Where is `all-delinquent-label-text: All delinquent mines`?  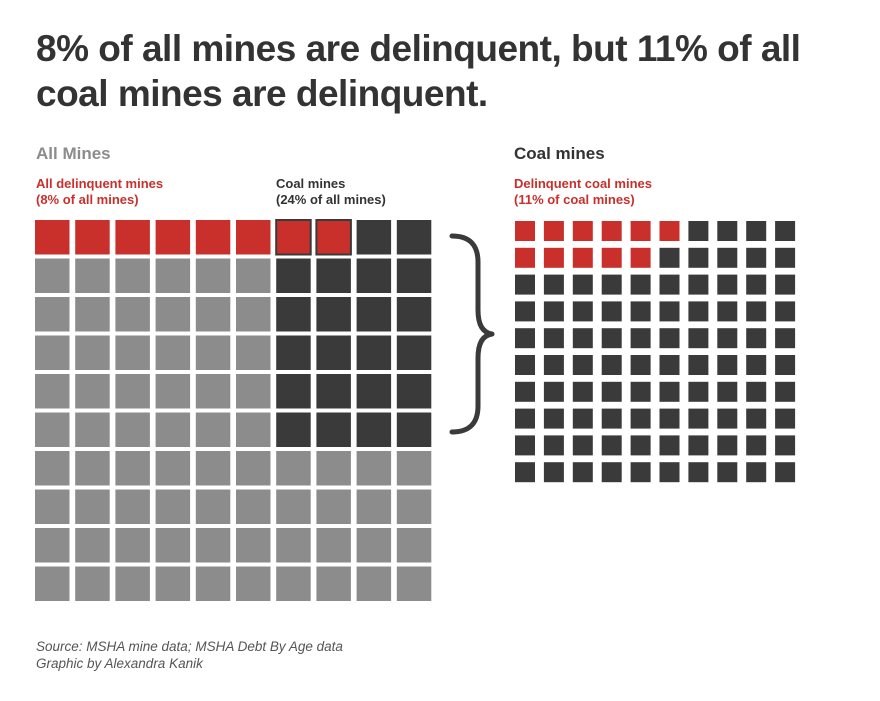 all-delinquent-label-text: All delinquent mines is located at coordinates (100, 183).